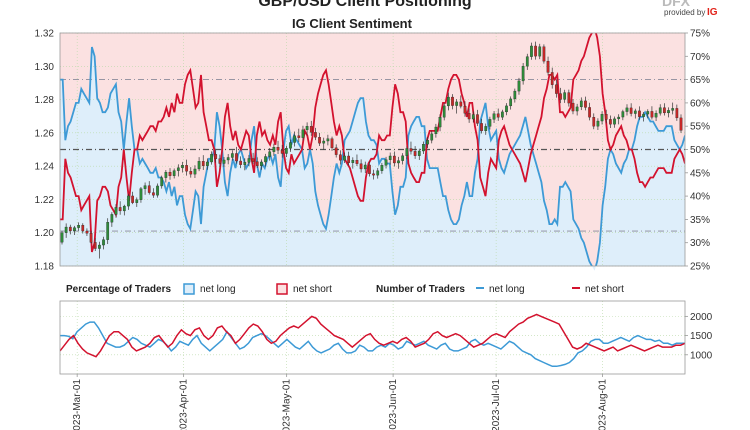 The width and height of the screenshot is (750, 430). I want to click on date-tick-label: 2023-Jul-01, so click(496, 404).